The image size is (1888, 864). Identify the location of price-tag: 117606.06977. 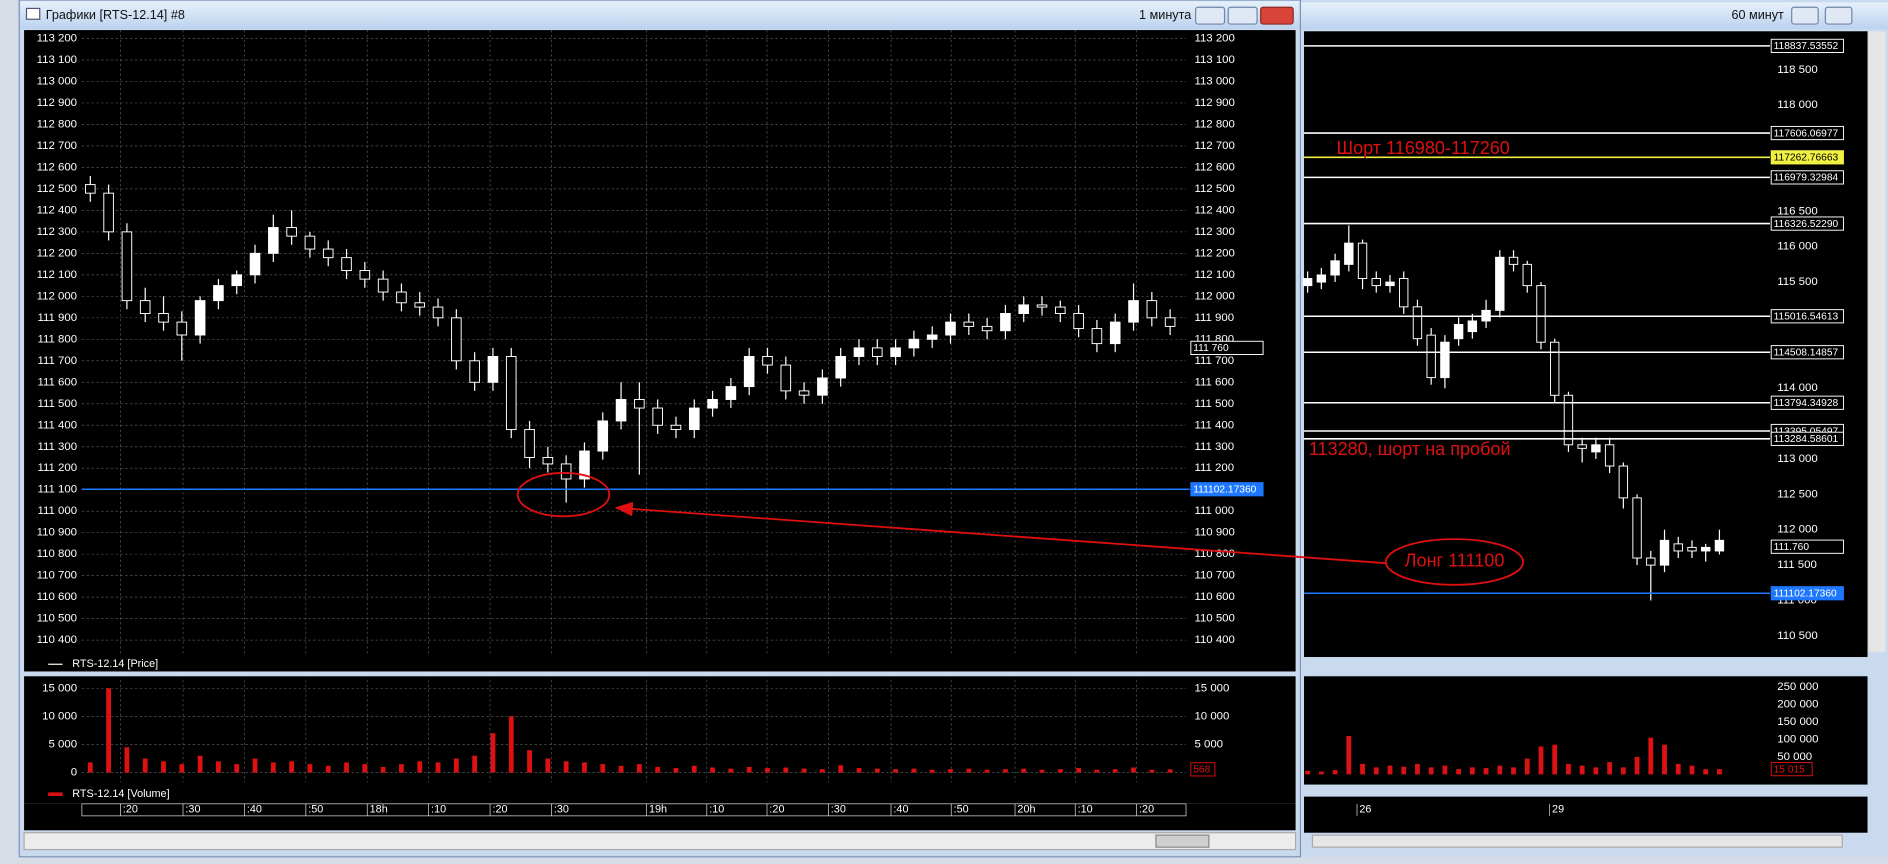
(1806, 133).